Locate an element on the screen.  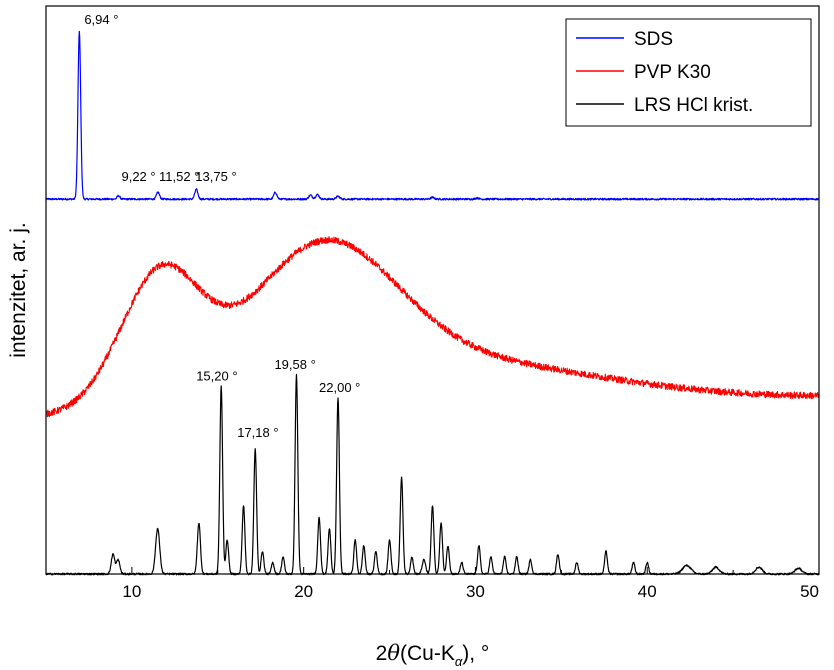
x-tick-label: 10 is located at coordinates (131, 591).